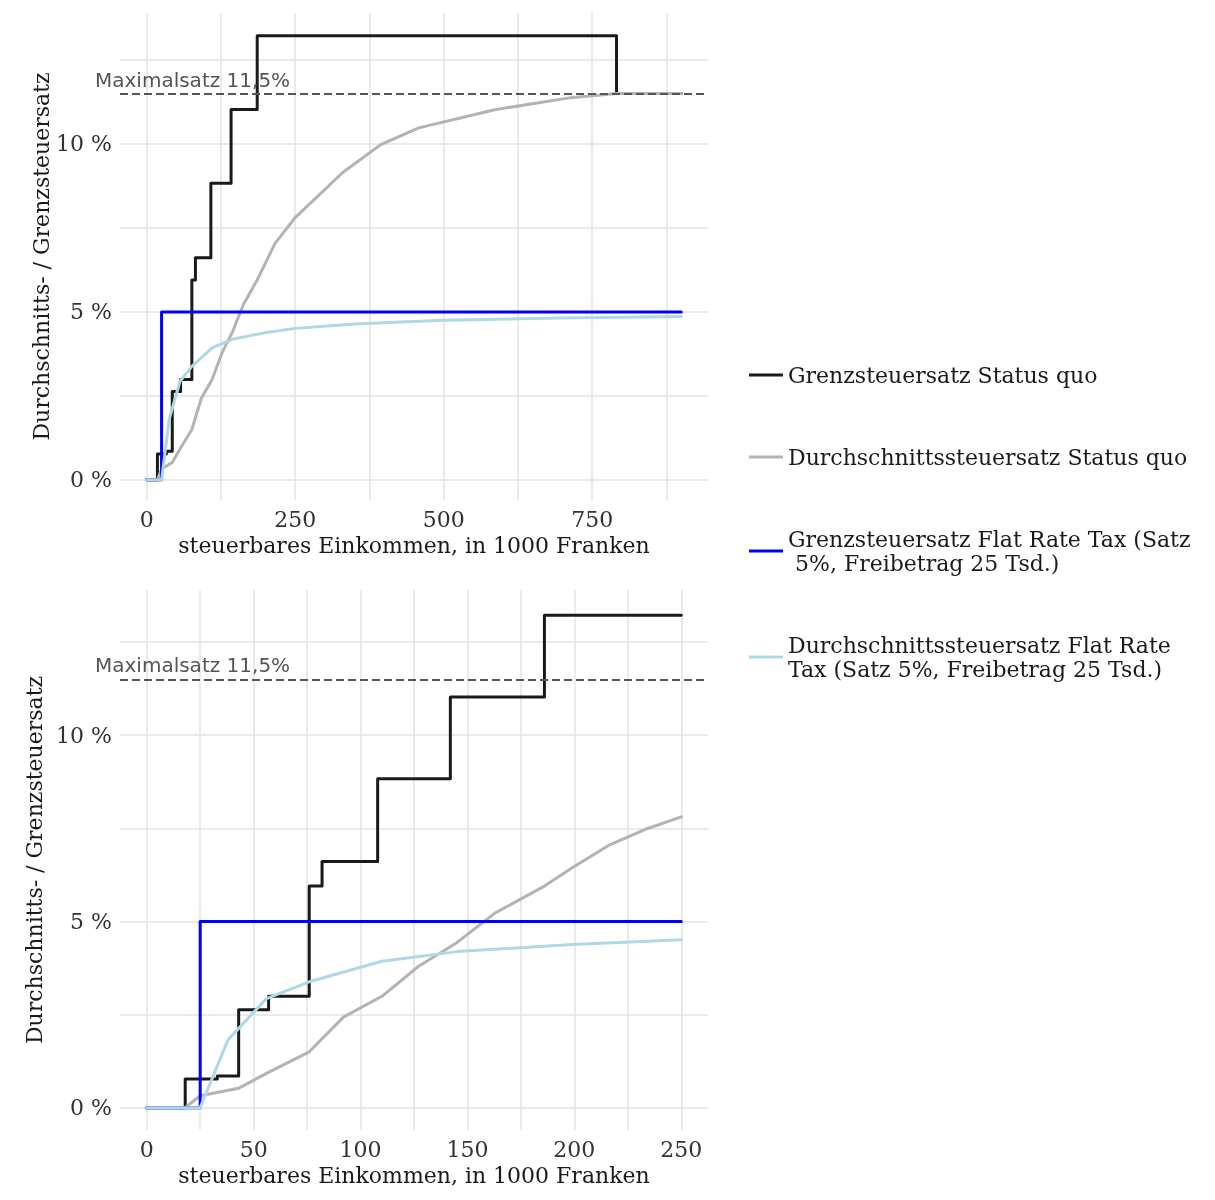 This screenshot has width=1215, height=1200. Describe the element at coordinates (943, 375) in the screenshot. I see `legend-label: Grenzsteuersatz Status quo` at that location.